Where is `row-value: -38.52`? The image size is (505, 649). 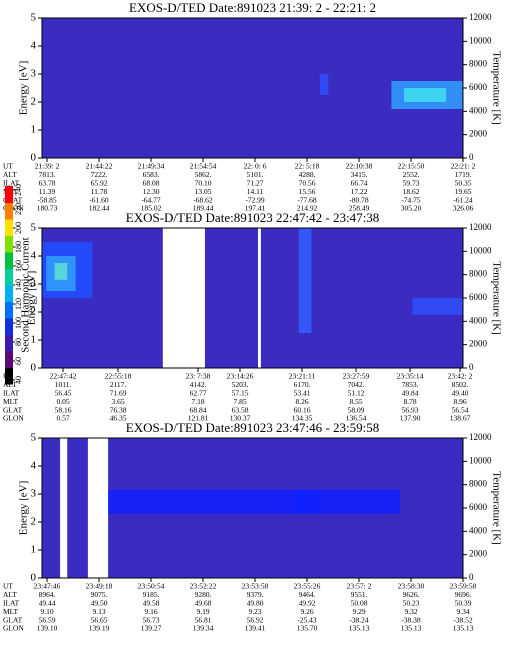
row-value: -38.52 is located at coordinates (463, 619).